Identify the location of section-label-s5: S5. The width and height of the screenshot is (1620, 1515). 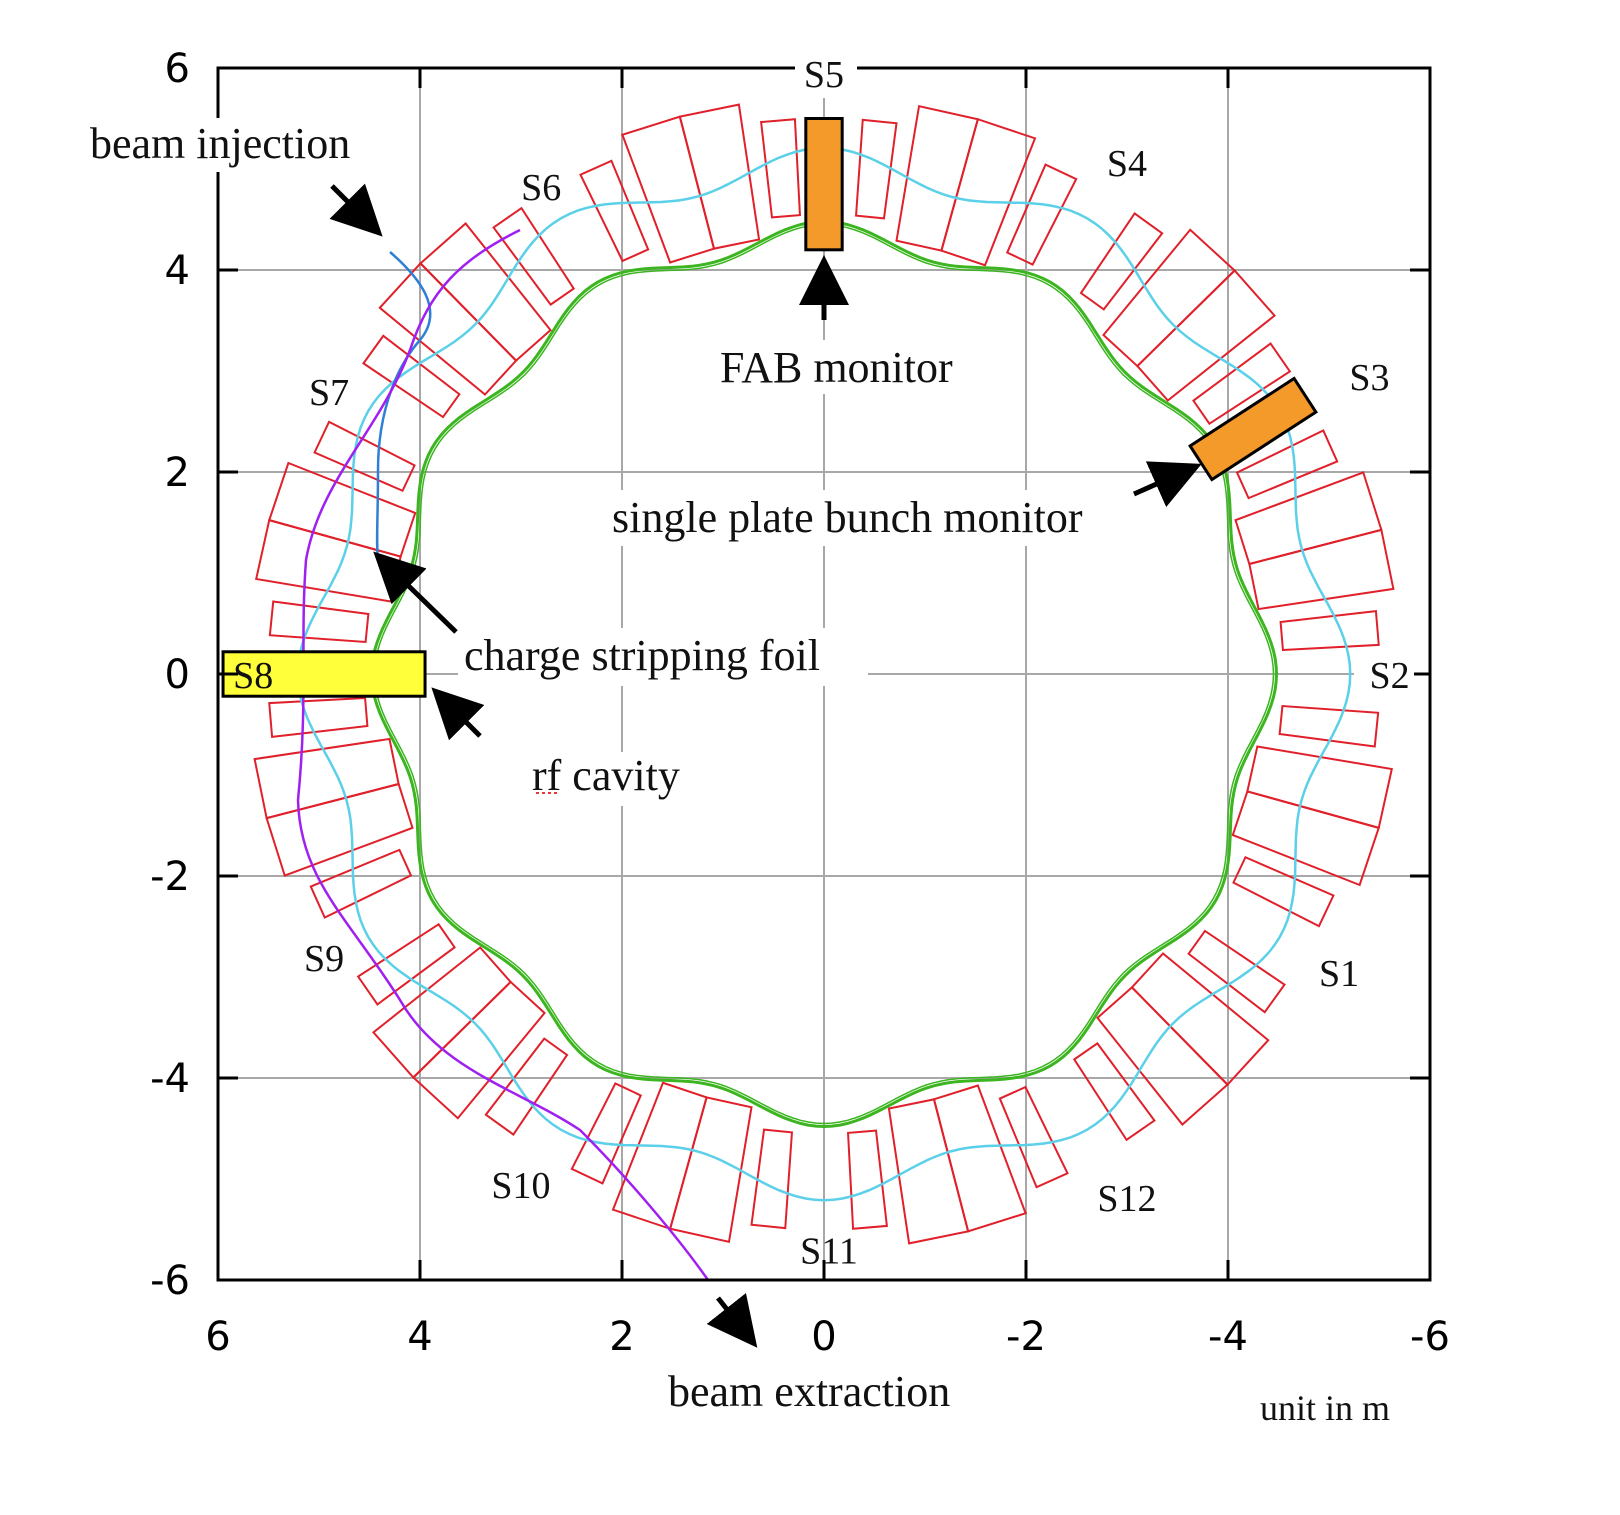
(824, 75).